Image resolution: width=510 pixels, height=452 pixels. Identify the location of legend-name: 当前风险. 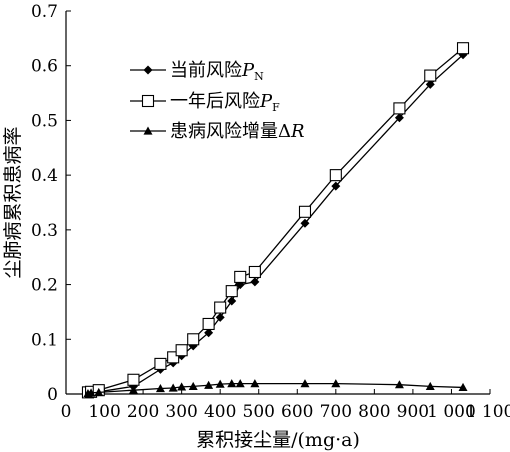
(206, 70).